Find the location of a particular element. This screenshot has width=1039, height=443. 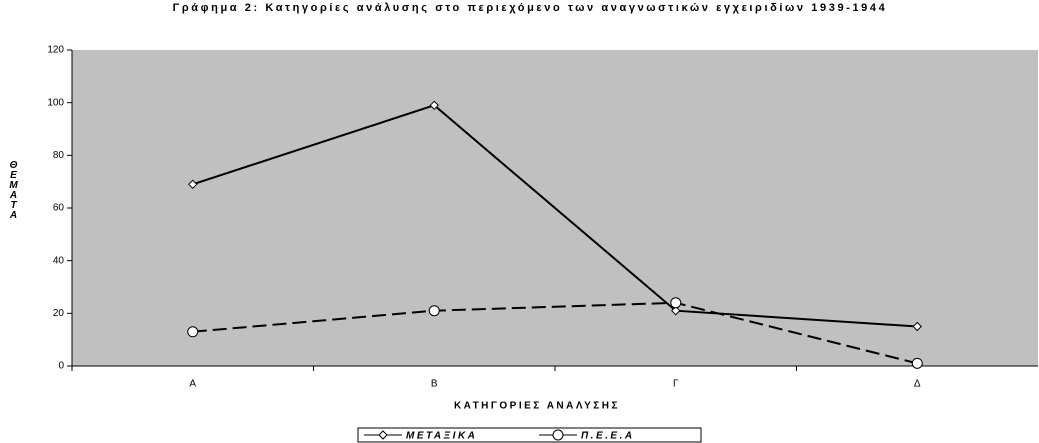

y-tick-label: 60 is located at coordinates (59, 208).